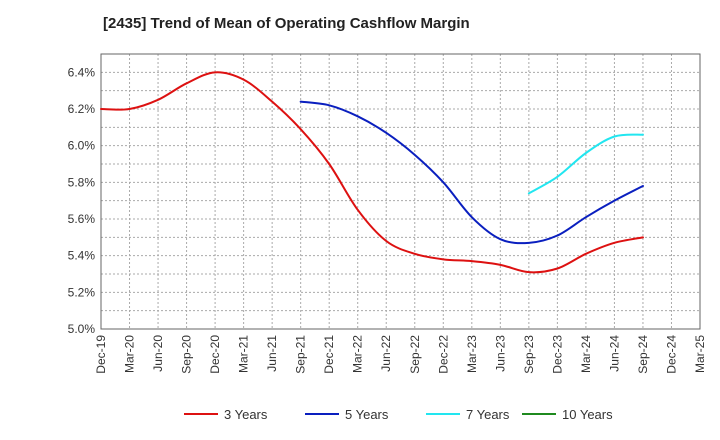 This screenshot has width=720, height=440. Describe the element at coordinates (82, 146) in the screenshot. I see `y-tick-label: 6.0%` at that location.